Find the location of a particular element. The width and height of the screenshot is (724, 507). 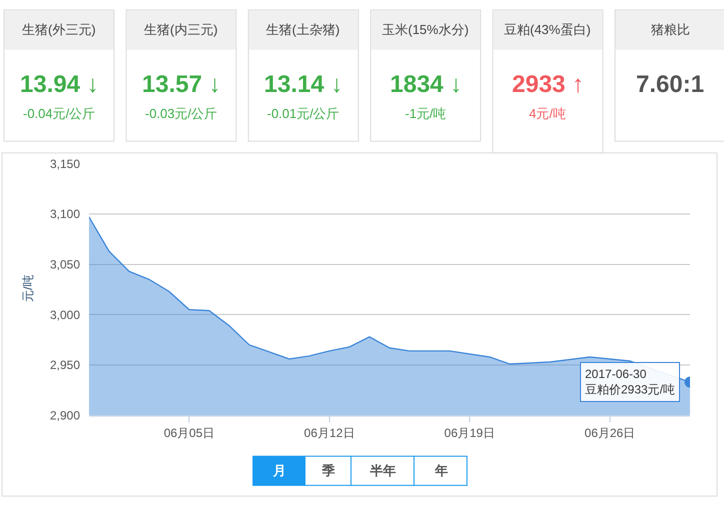

text: 2933 ↑ is located at coordinates (548, 84).